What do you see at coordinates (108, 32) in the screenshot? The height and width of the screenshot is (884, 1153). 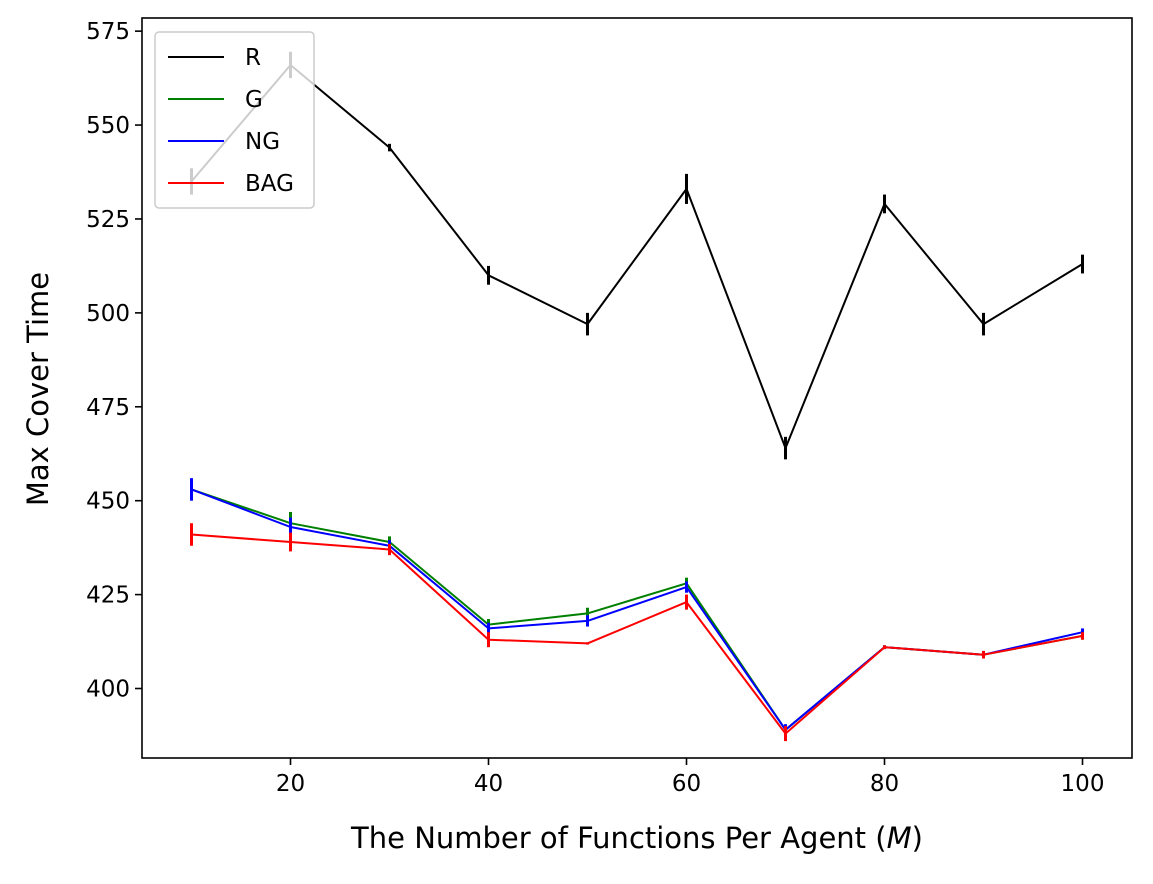 I see `y-tick-label: 575` at bounding box center [108, 32].